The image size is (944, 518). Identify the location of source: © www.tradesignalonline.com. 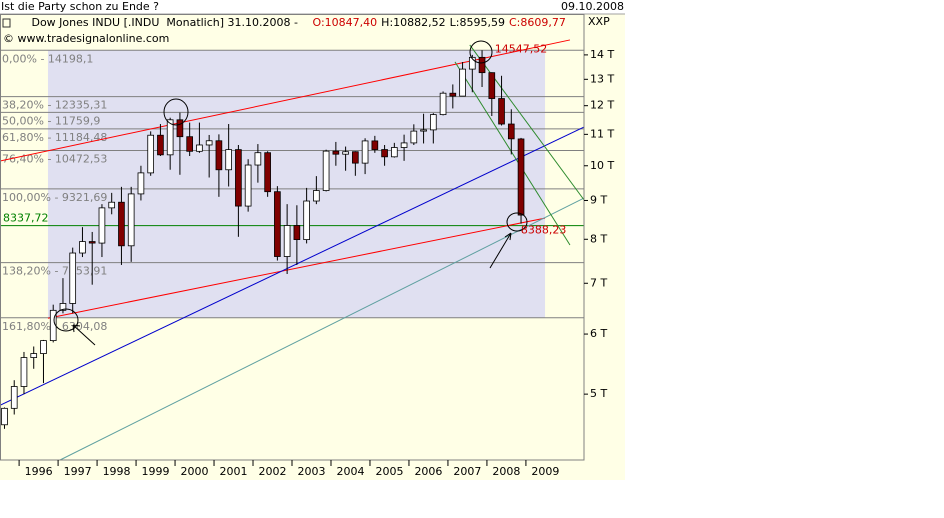
(86, 38).